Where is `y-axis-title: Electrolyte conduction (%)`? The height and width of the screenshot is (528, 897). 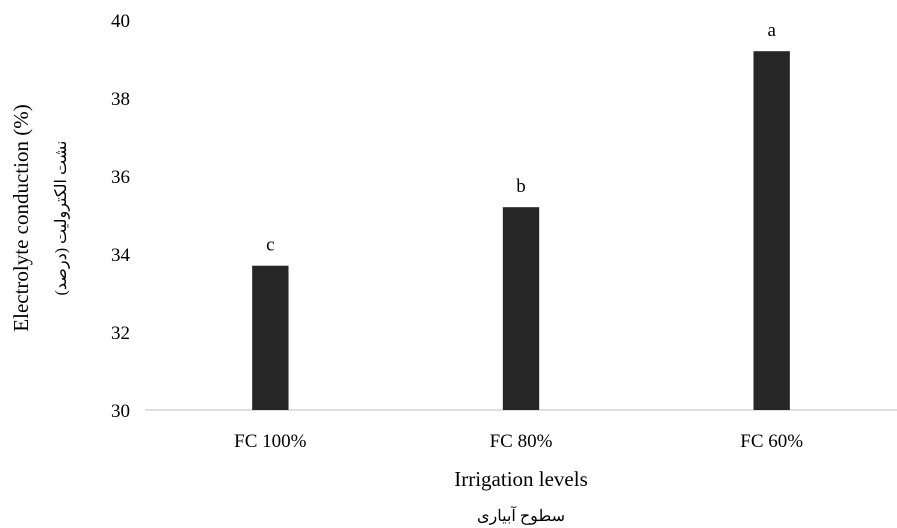
y-axis-title: Electrolyte conduction (%) is located at coordinates (21, 217).